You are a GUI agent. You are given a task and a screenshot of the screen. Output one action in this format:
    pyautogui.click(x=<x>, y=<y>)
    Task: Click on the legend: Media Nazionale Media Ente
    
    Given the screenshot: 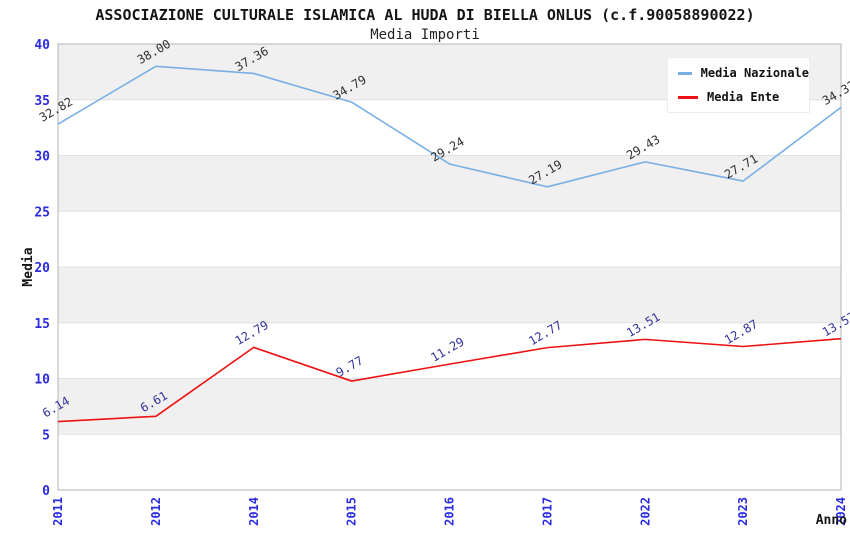 What is the action you would take?
    pyautogui.click(x=738, y=85)
    